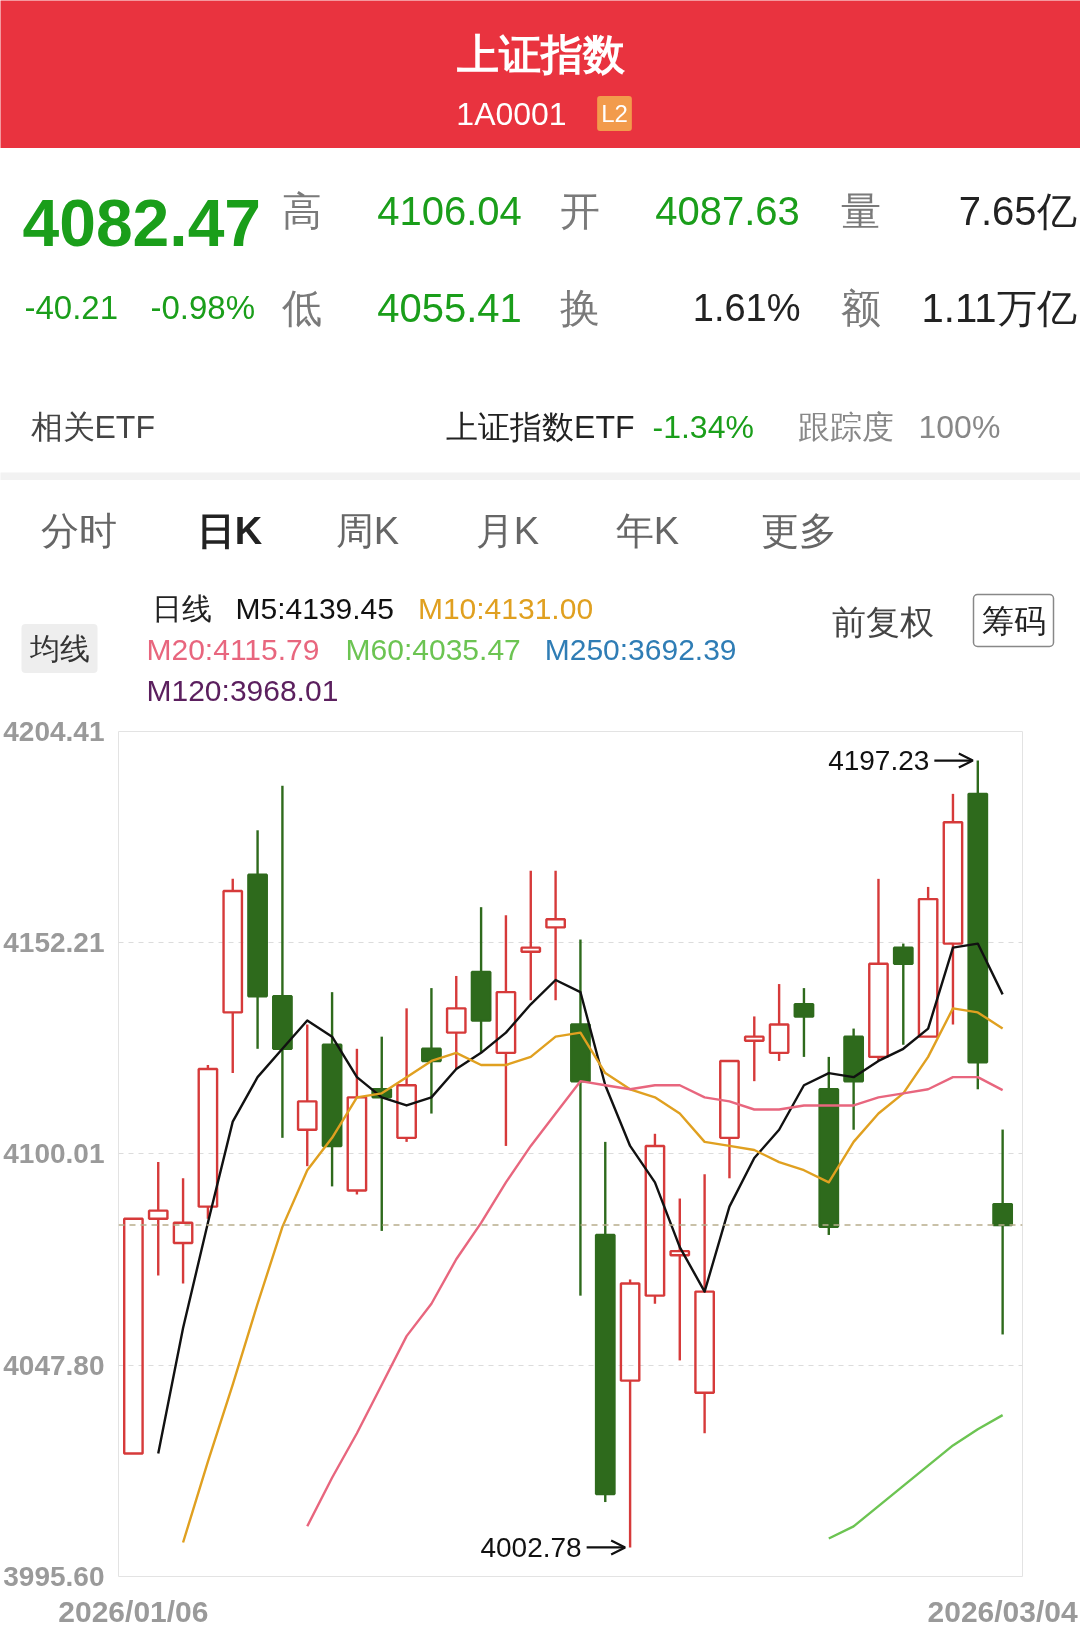  Describe the element at coordinates (433, 649) in the screenshot. I see `text: M60:4035.47` at that location.